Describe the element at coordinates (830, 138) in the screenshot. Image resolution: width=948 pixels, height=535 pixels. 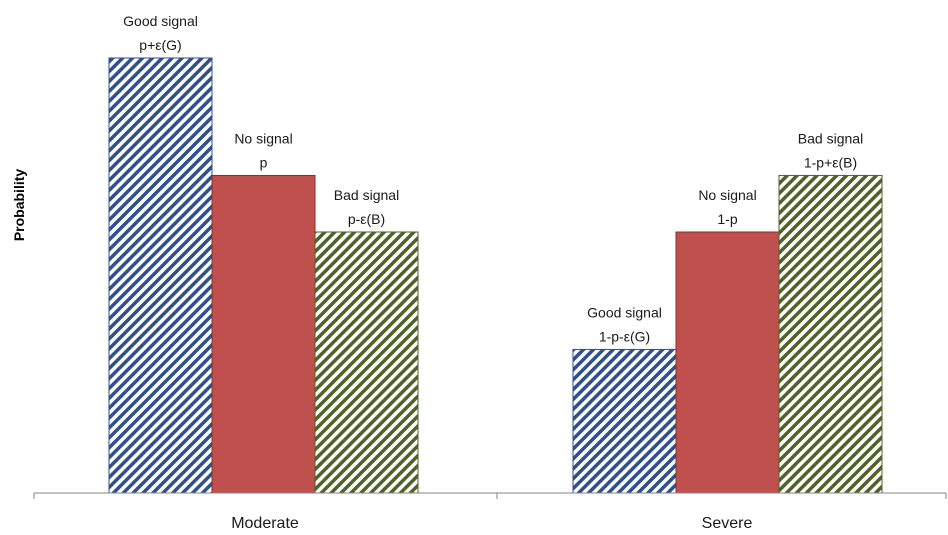
I see `bar-label-bad-severe-line1: Bad signal` at that location.